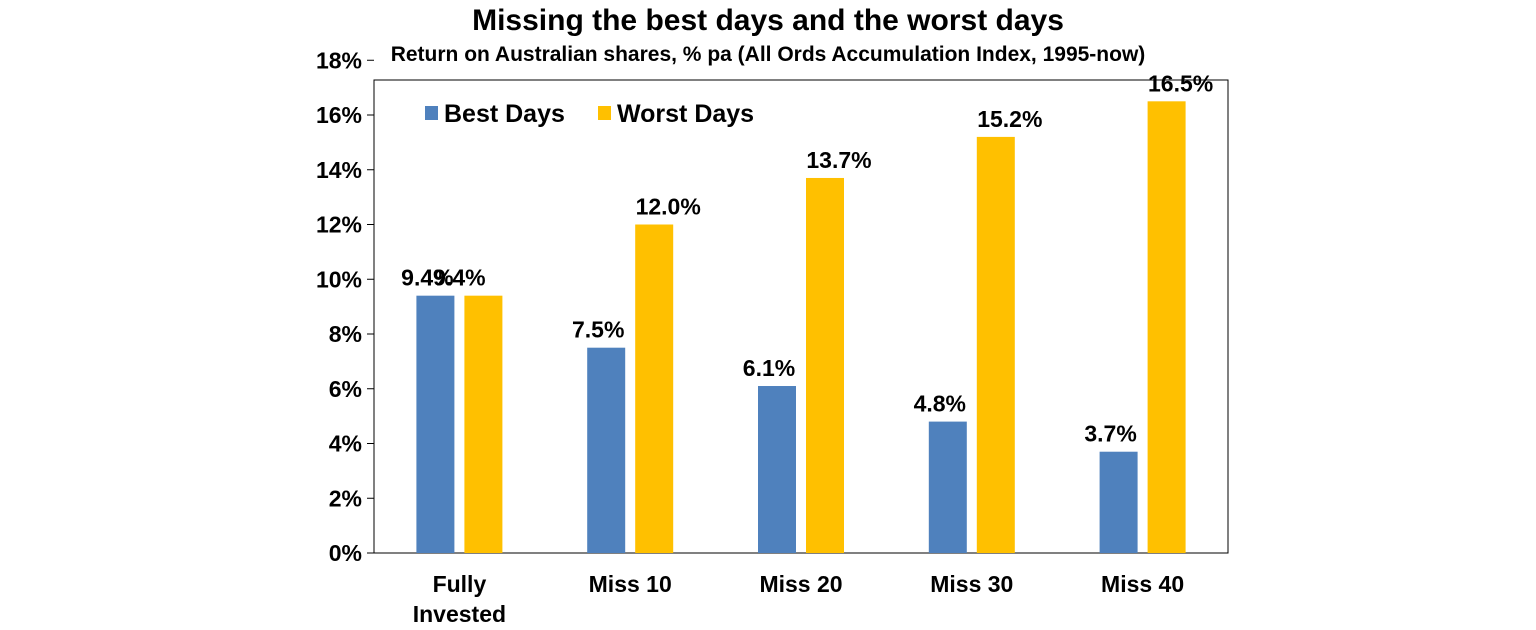 The width and height of the screenshot is (1536, 630). Describe the element at coordinates (1142, 584) in the screenshot. I see `x-category-label: Miss 40` at that location.